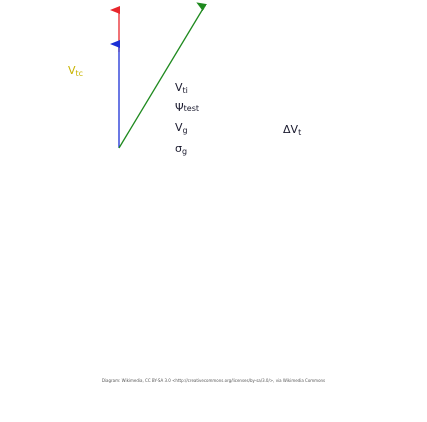  I want to click on label-delta-vt: ΔVt, so click(292, 130).